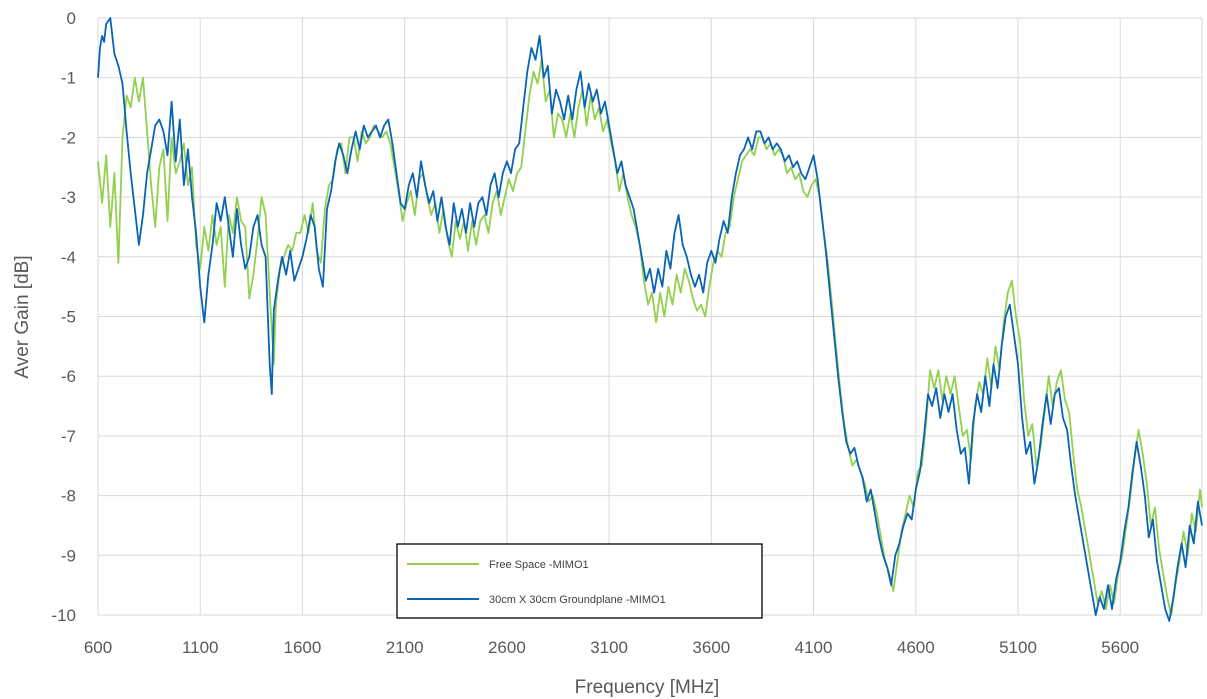 The image size is (1207, 699). What do you see at coordinates (68, 197) in the screenshot?
I see `y-tick-label: -3` at bounding box center [68, 197].